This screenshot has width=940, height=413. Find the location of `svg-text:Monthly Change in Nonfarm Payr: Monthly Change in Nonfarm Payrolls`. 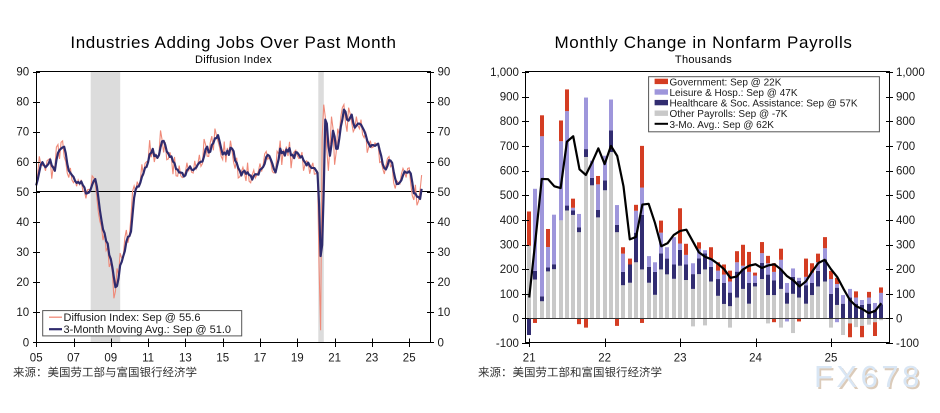

svg-text:Monthly Change in Nonfarm Payr: Monthly Change in Nonfarm Payrolls is located at coordinates (704, 42).